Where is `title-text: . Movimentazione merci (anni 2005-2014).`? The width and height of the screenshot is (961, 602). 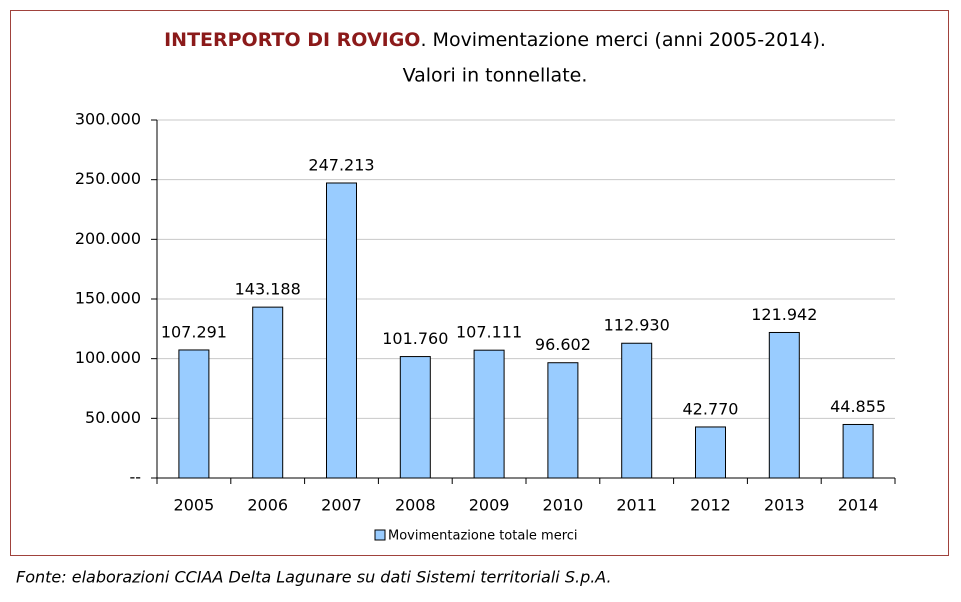
title-text: . Movimentazione merci (anni 2005-2014). is located at coordinates (622, 40).